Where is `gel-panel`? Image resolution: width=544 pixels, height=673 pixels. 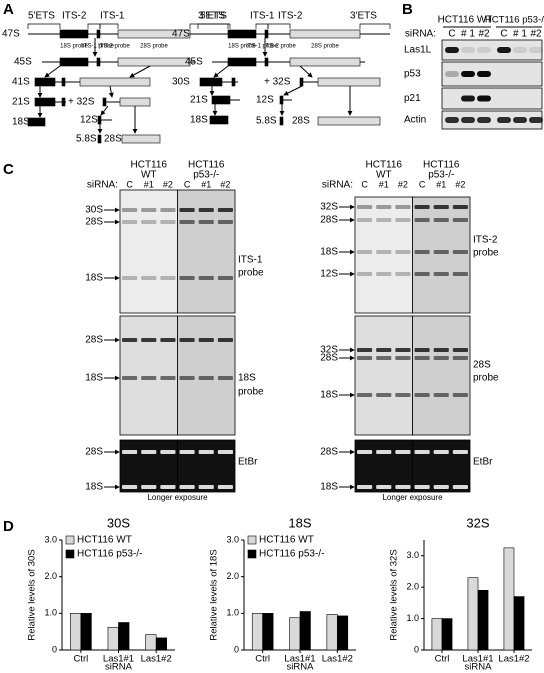
gel-panel is located at coordinates (383, 375).